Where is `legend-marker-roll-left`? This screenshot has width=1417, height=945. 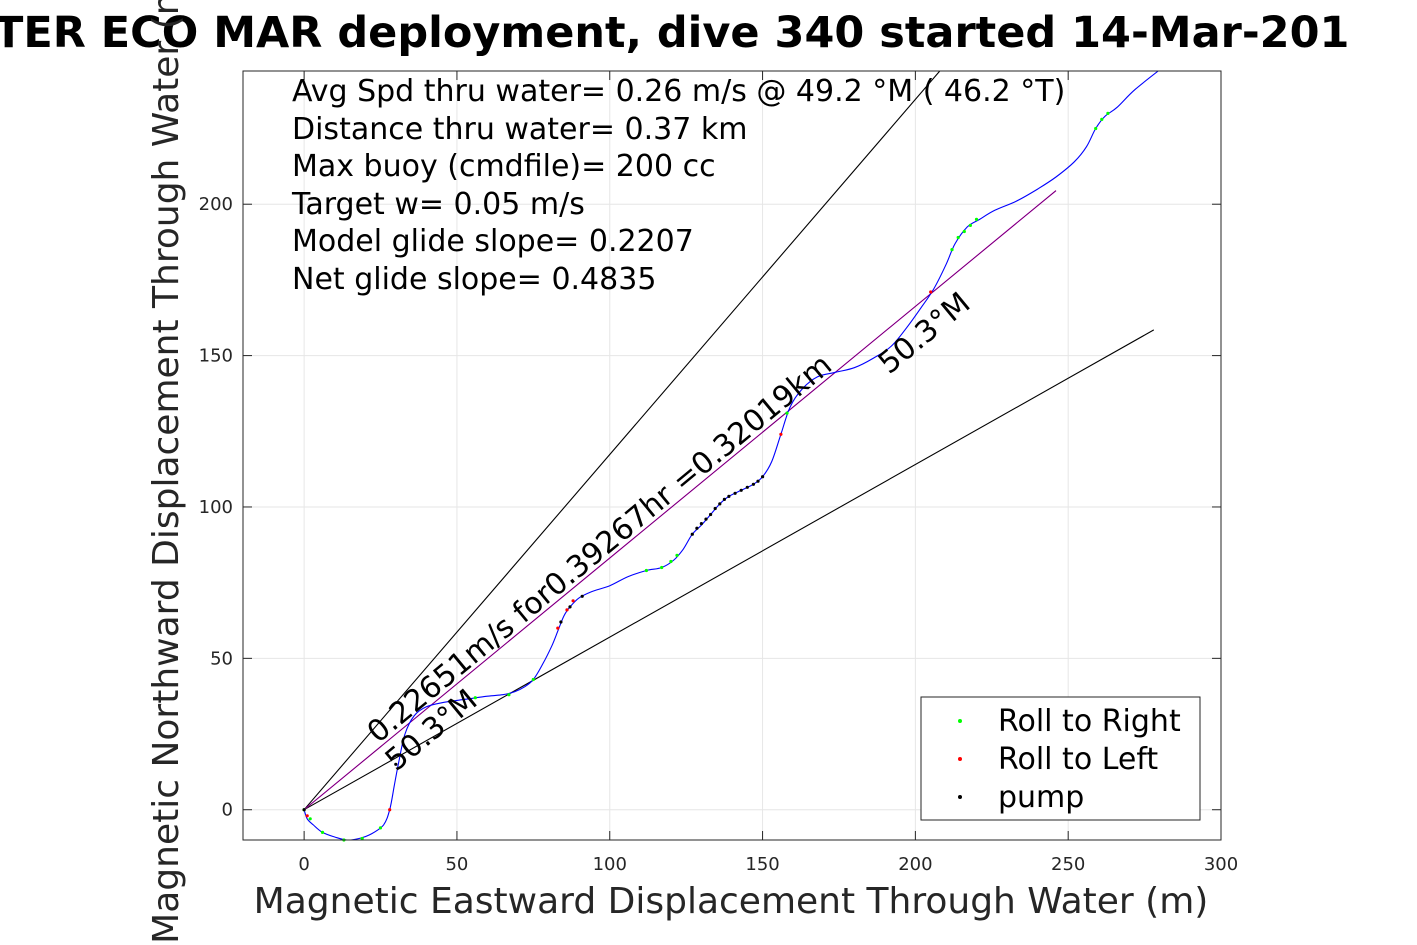 legend-marker-roll-left is located at coordinates (960, 759).